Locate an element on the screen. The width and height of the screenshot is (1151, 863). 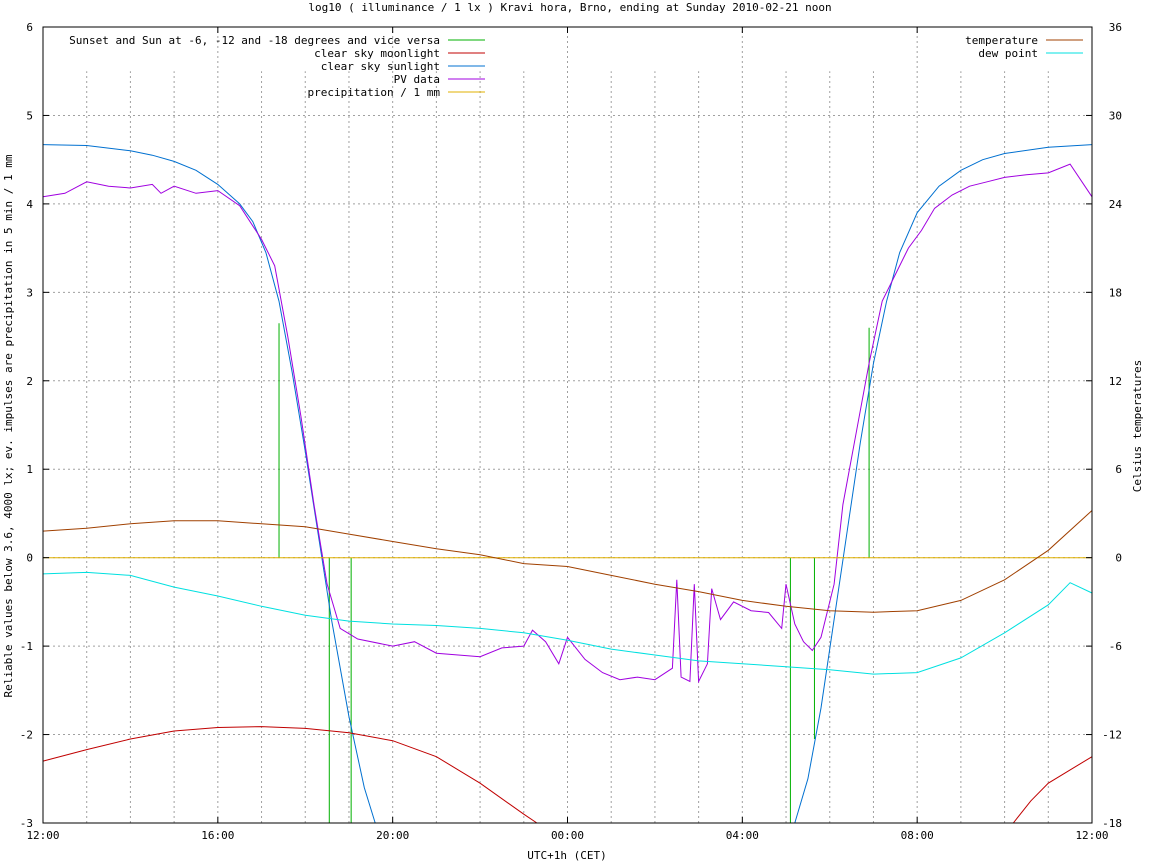
y-tick-label: 1 is located at coordinates (29, 469).